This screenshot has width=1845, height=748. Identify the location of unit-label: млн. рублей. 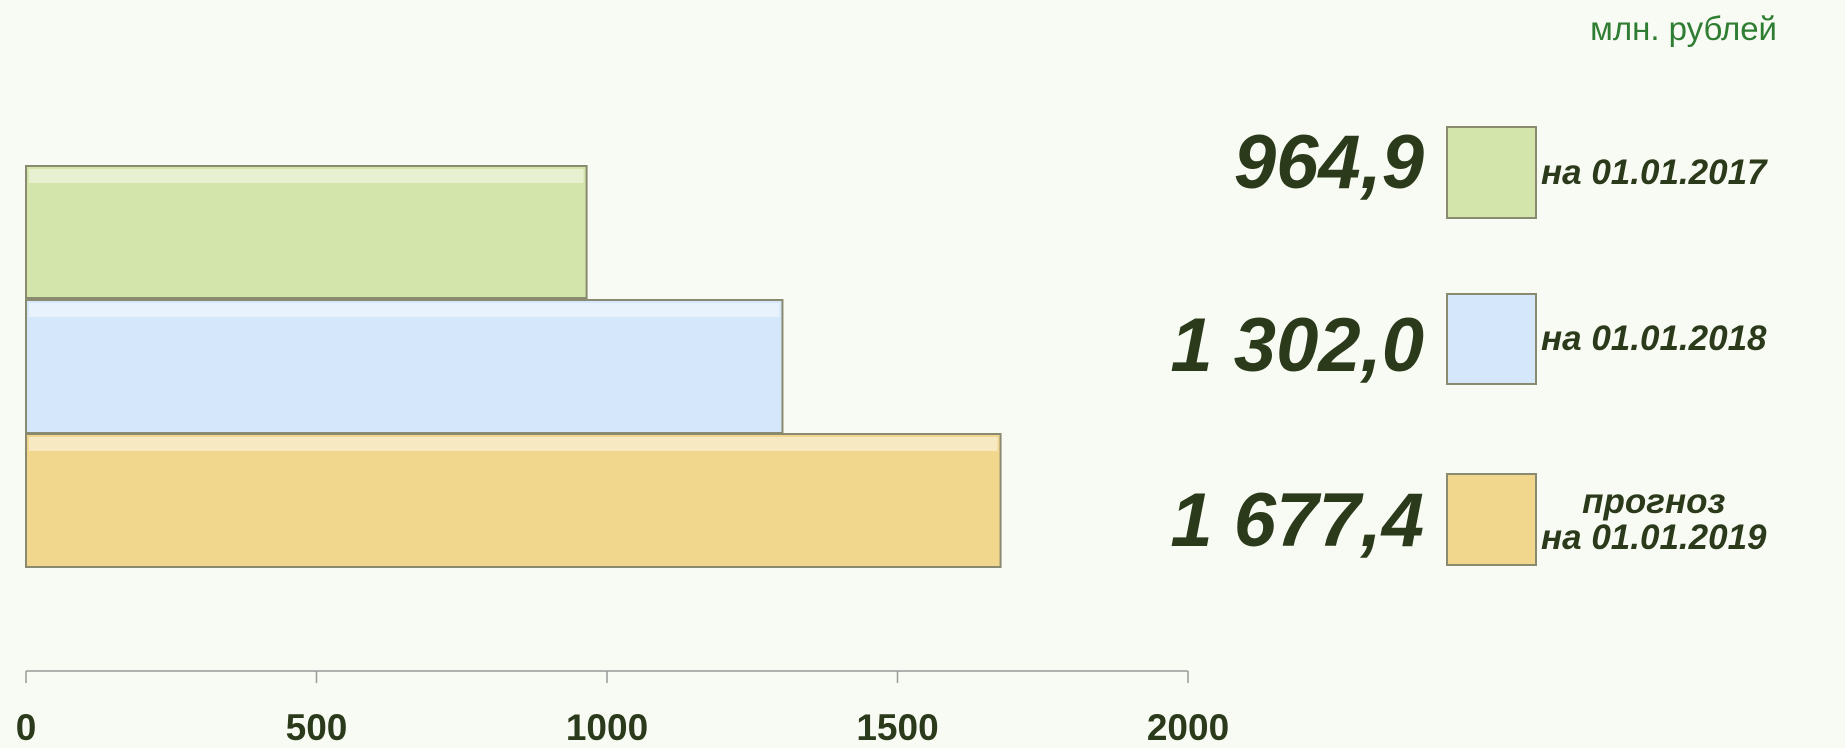
(1683, 28).